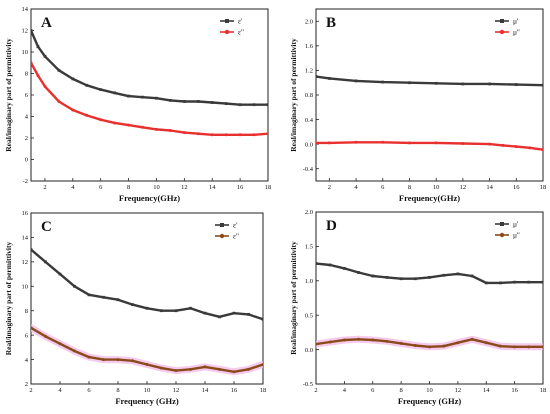  What do you see at coordinates (429, 146) in the screenshot?
I see `series-line` at bounding box center [429, 146].